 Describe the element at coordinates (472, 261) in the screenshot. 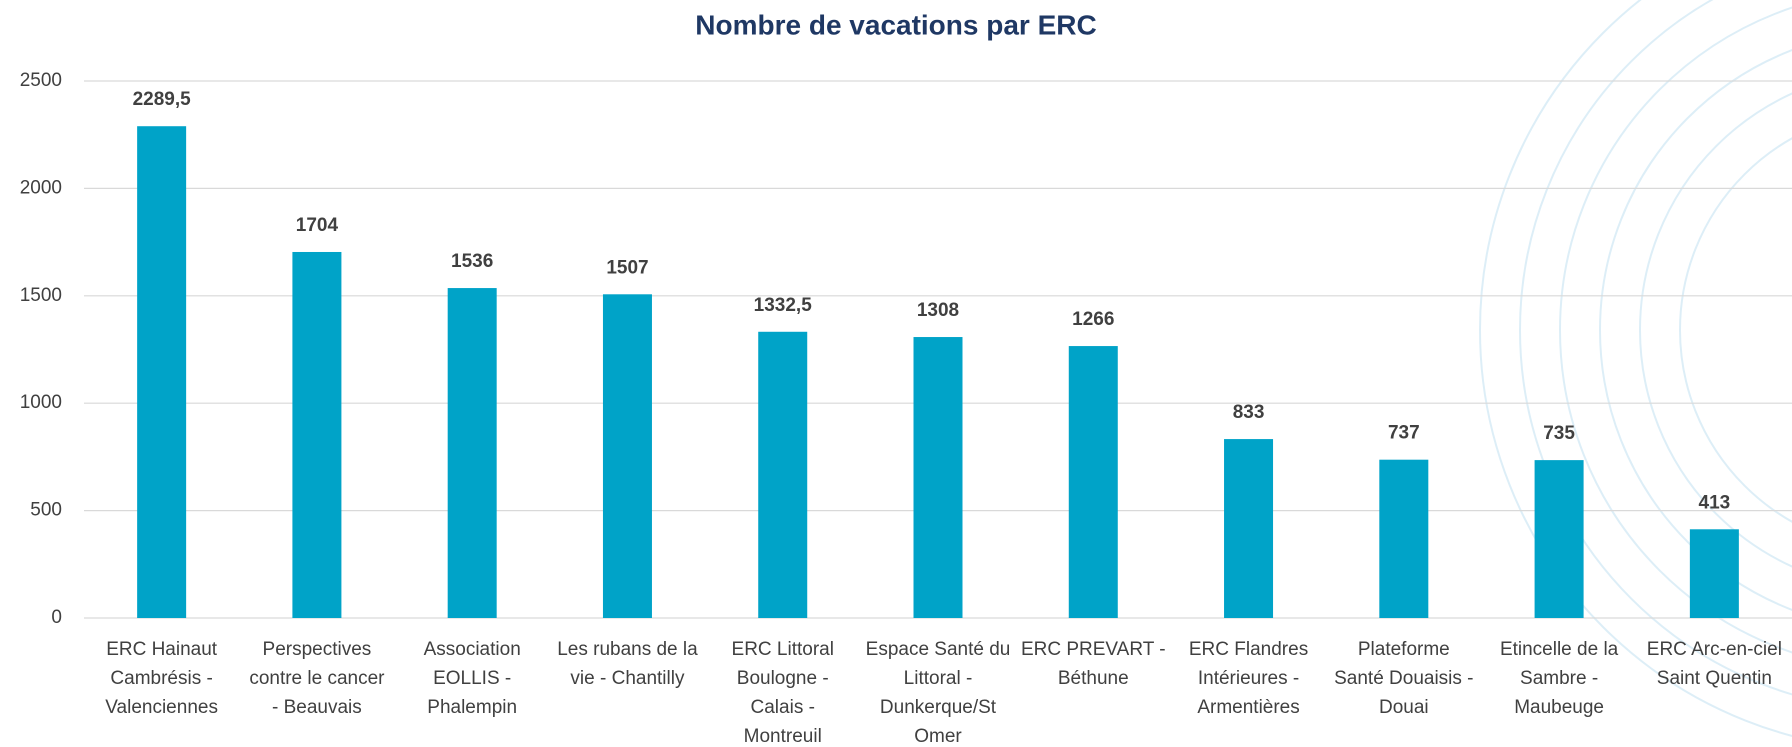

I see `data-label: 1536` at that location.